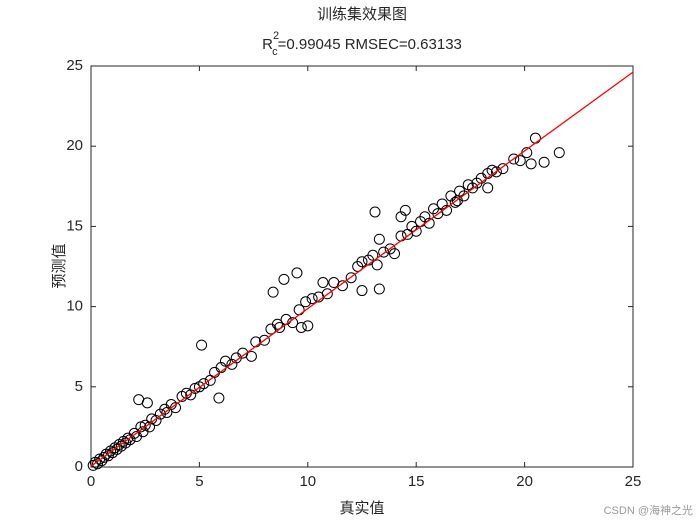  What do you see at coordinates (267, 44) in the screenshot?
I see `subtitle-base: R` at bounding box center [267, 44].